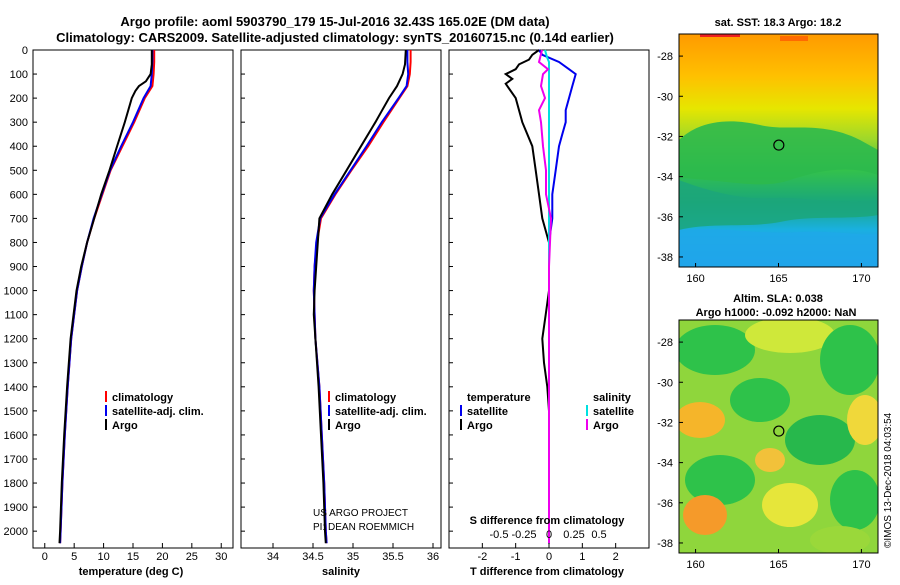 This screenshot has width=900, height=585. Describe the element at coordinates (74, 557) in the screenshot. I see `x-tick-label: 5` at that location.